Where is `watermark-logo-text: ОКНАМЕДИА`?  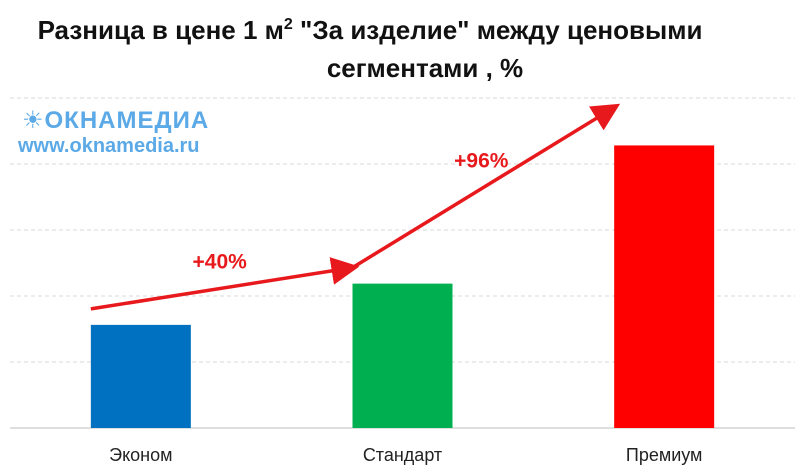
watermark-logo-text: ОКНАМЕДИА is located at coordinates (127, 120).